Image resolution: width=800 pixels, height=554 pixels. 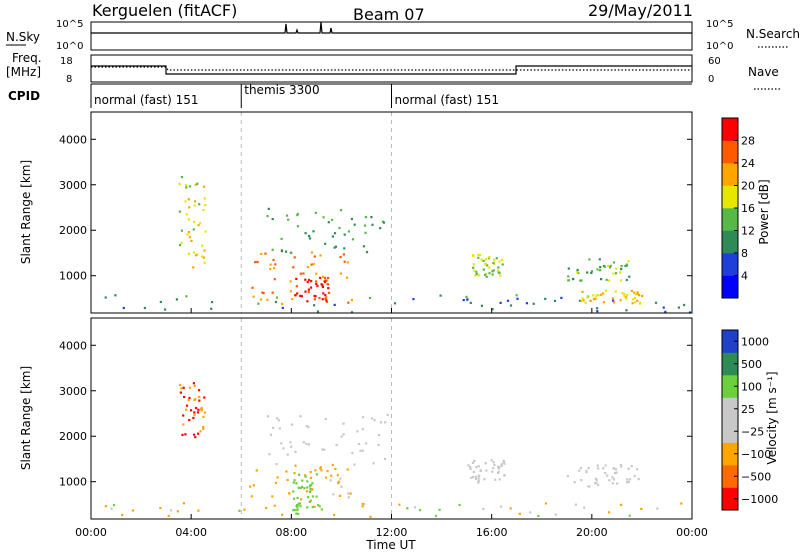 What do you see at coordinates (27, 58) in the screenshot?
I see `freq-label-line1: Freq.` at bounding box center [27, 58].